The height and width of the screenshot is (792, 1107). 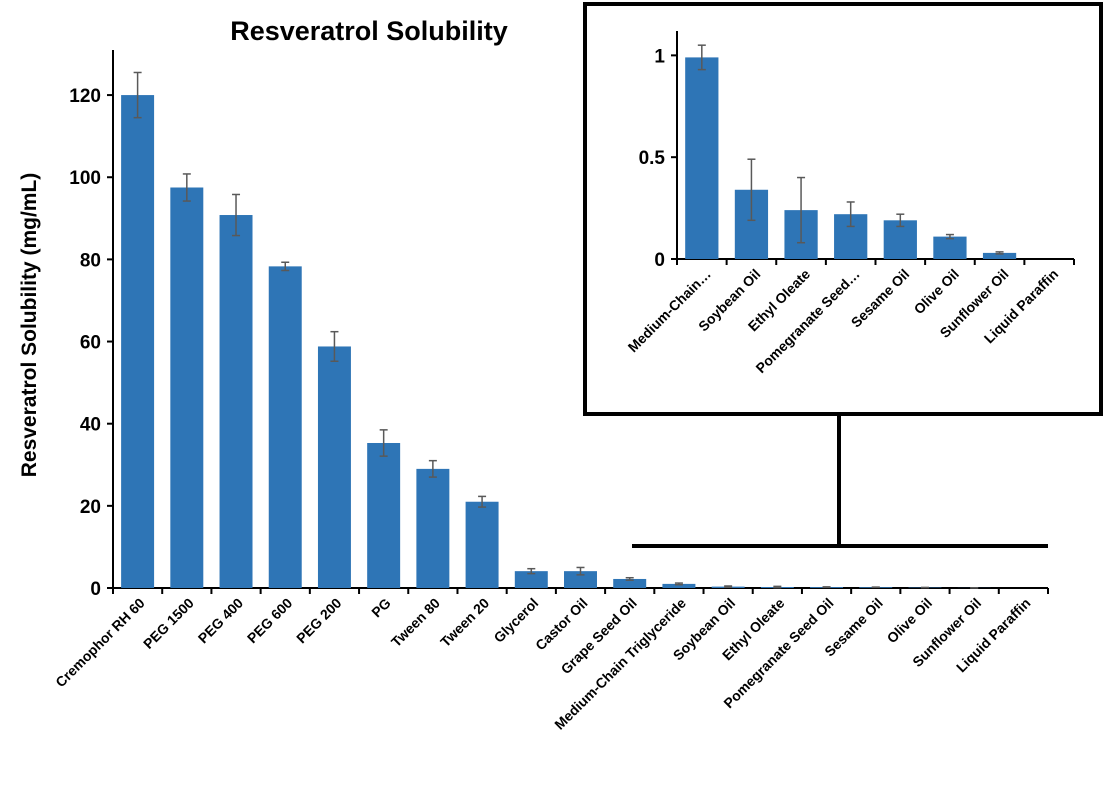 What do you see at coordinates (652, 158) in the screenshot?
I see `inset-y-tick-label: 0.5` at bounding box center [652, 158].